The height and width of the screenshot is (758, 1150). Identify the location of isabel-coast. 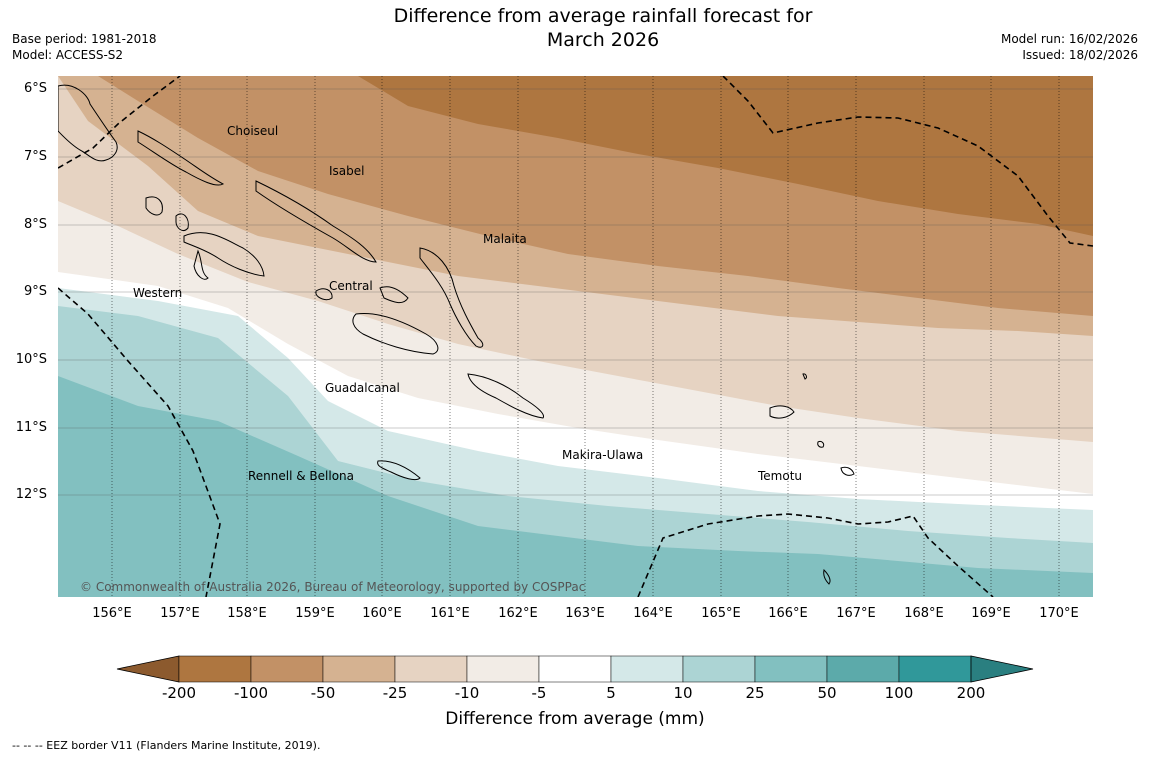
(316, 221).